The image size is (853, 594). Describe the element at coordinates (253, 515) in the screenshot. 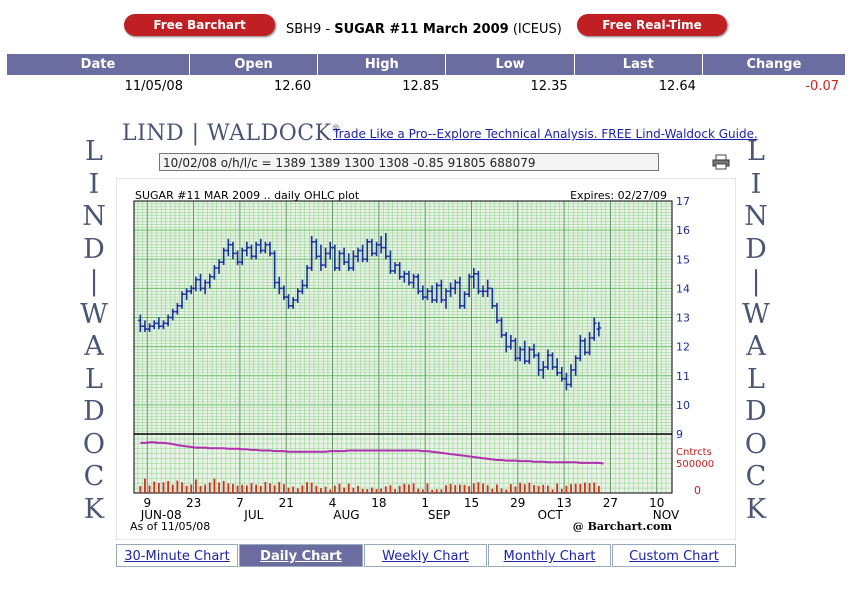

I see `x-month-label: JUL` at that location.